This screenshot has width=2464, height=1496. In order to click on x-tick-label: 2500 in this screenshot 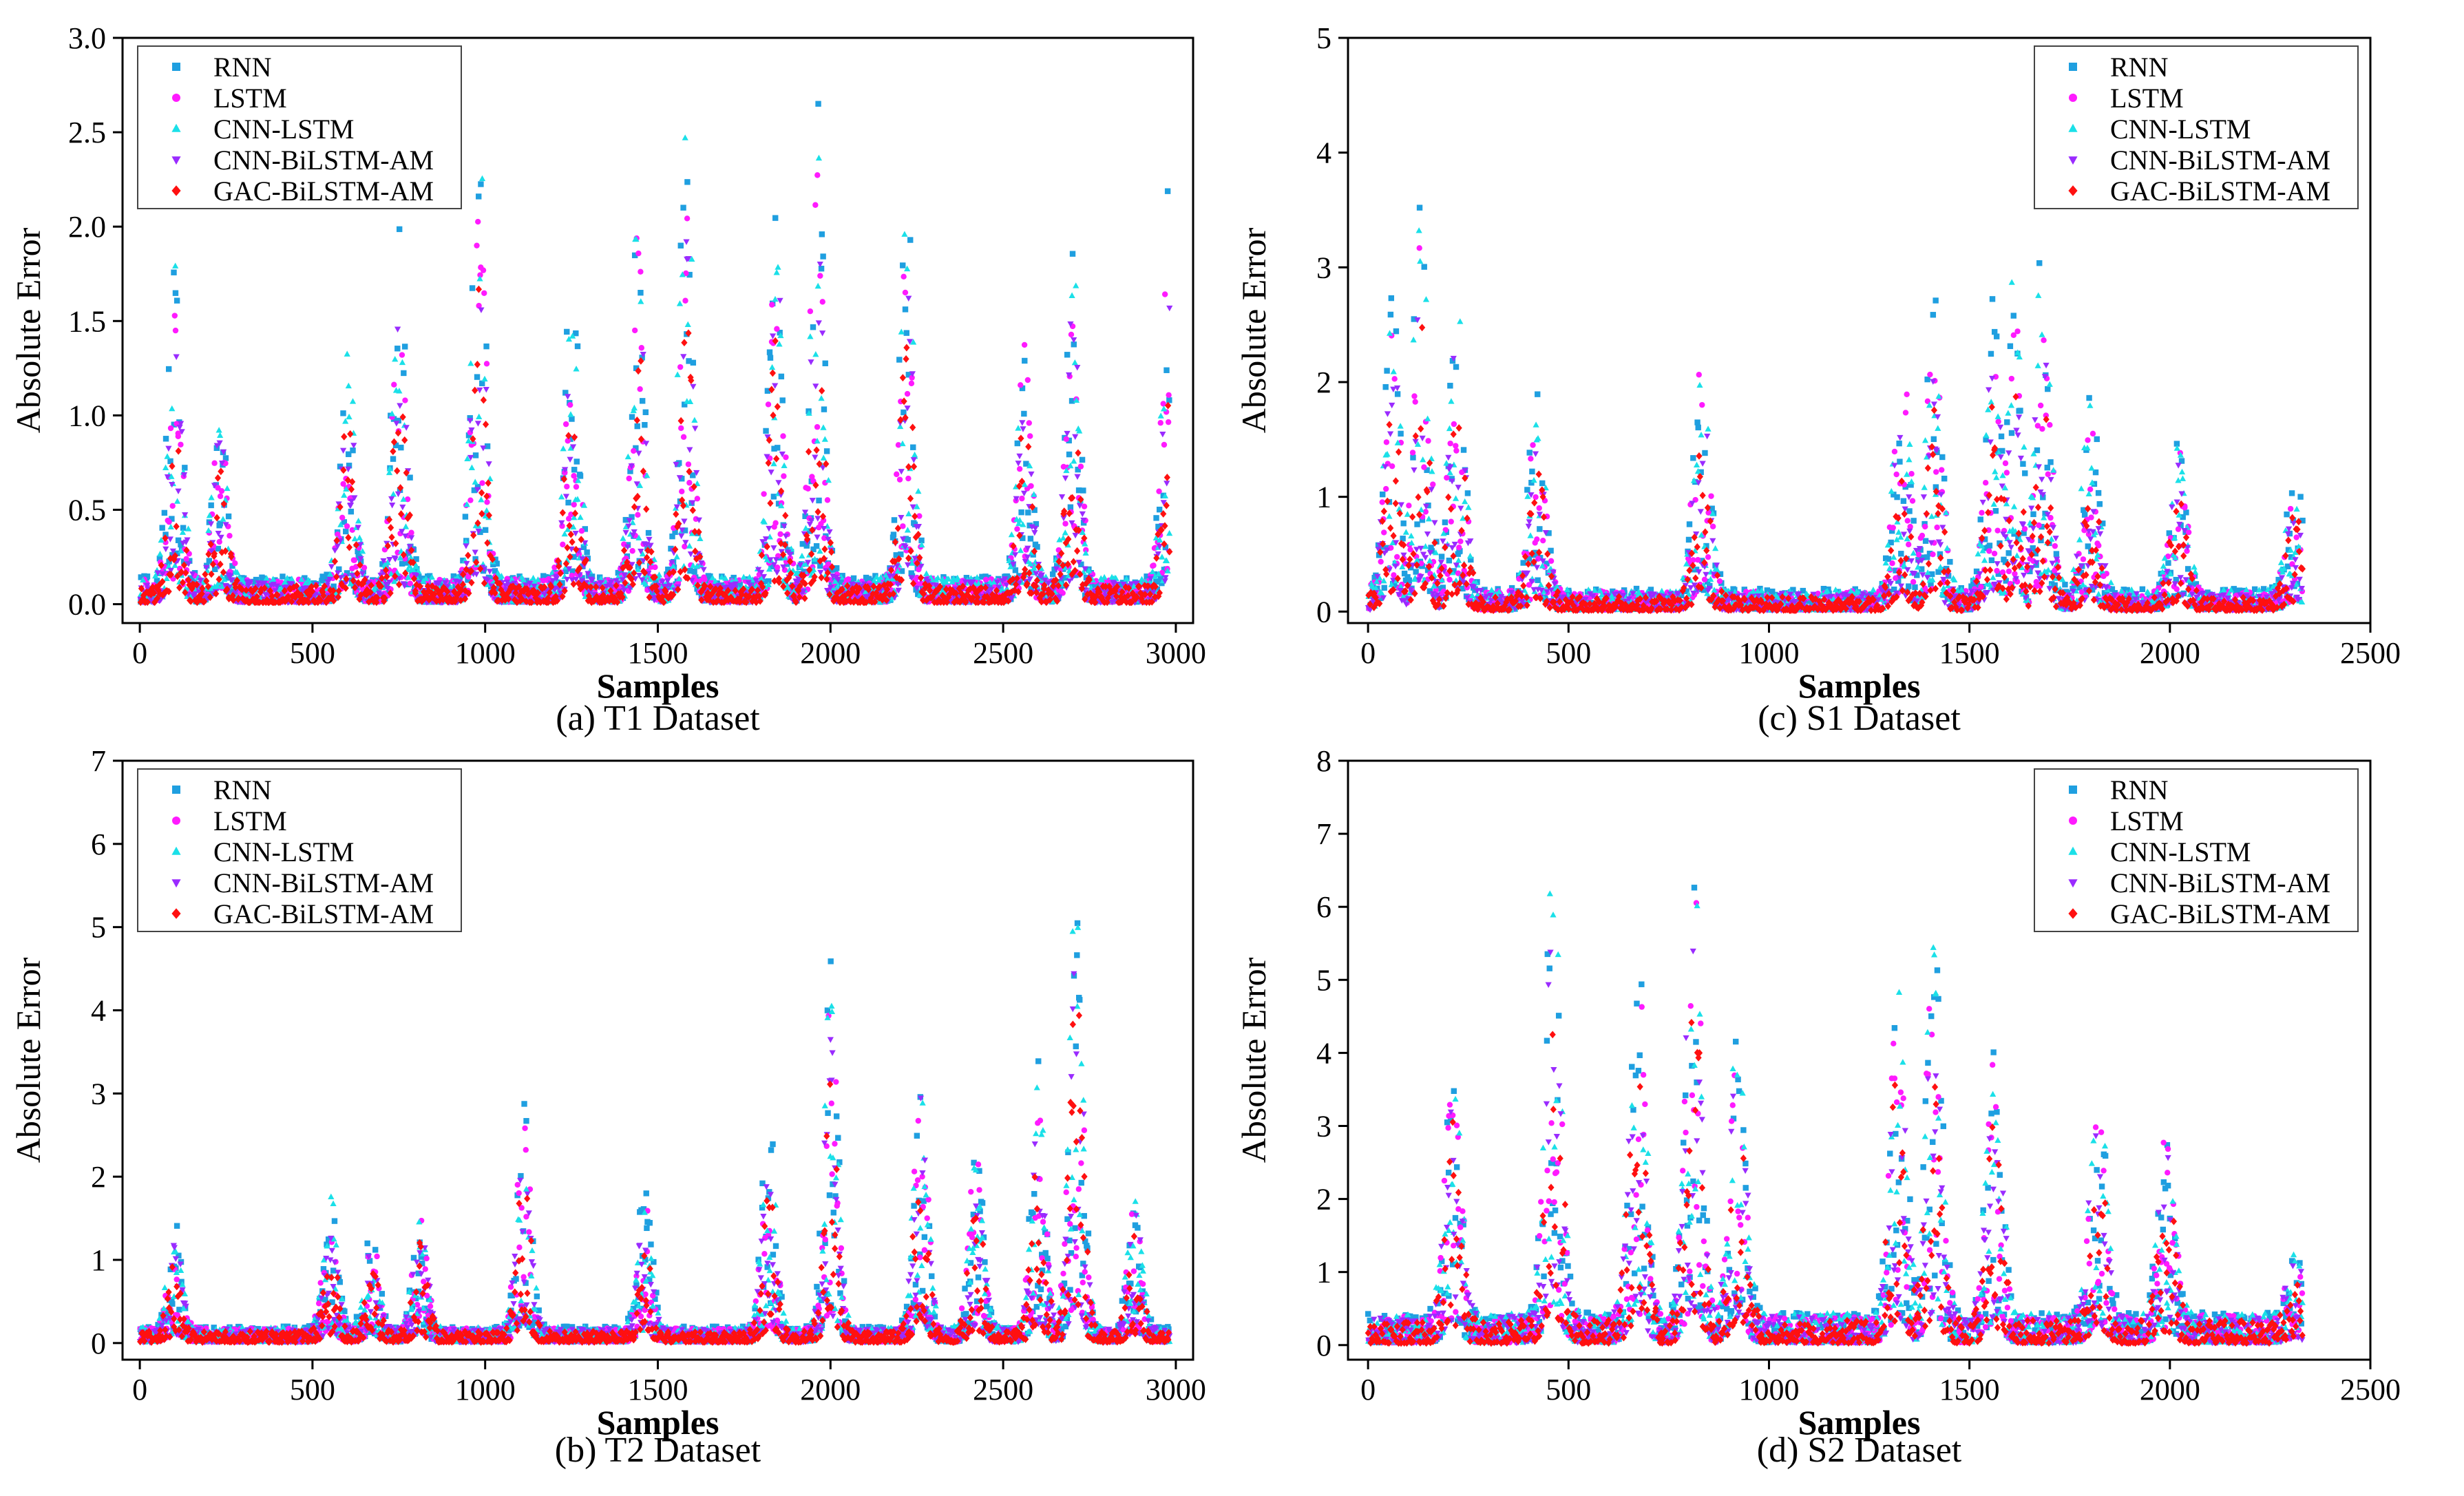, I will do `click(1003, 653)`.